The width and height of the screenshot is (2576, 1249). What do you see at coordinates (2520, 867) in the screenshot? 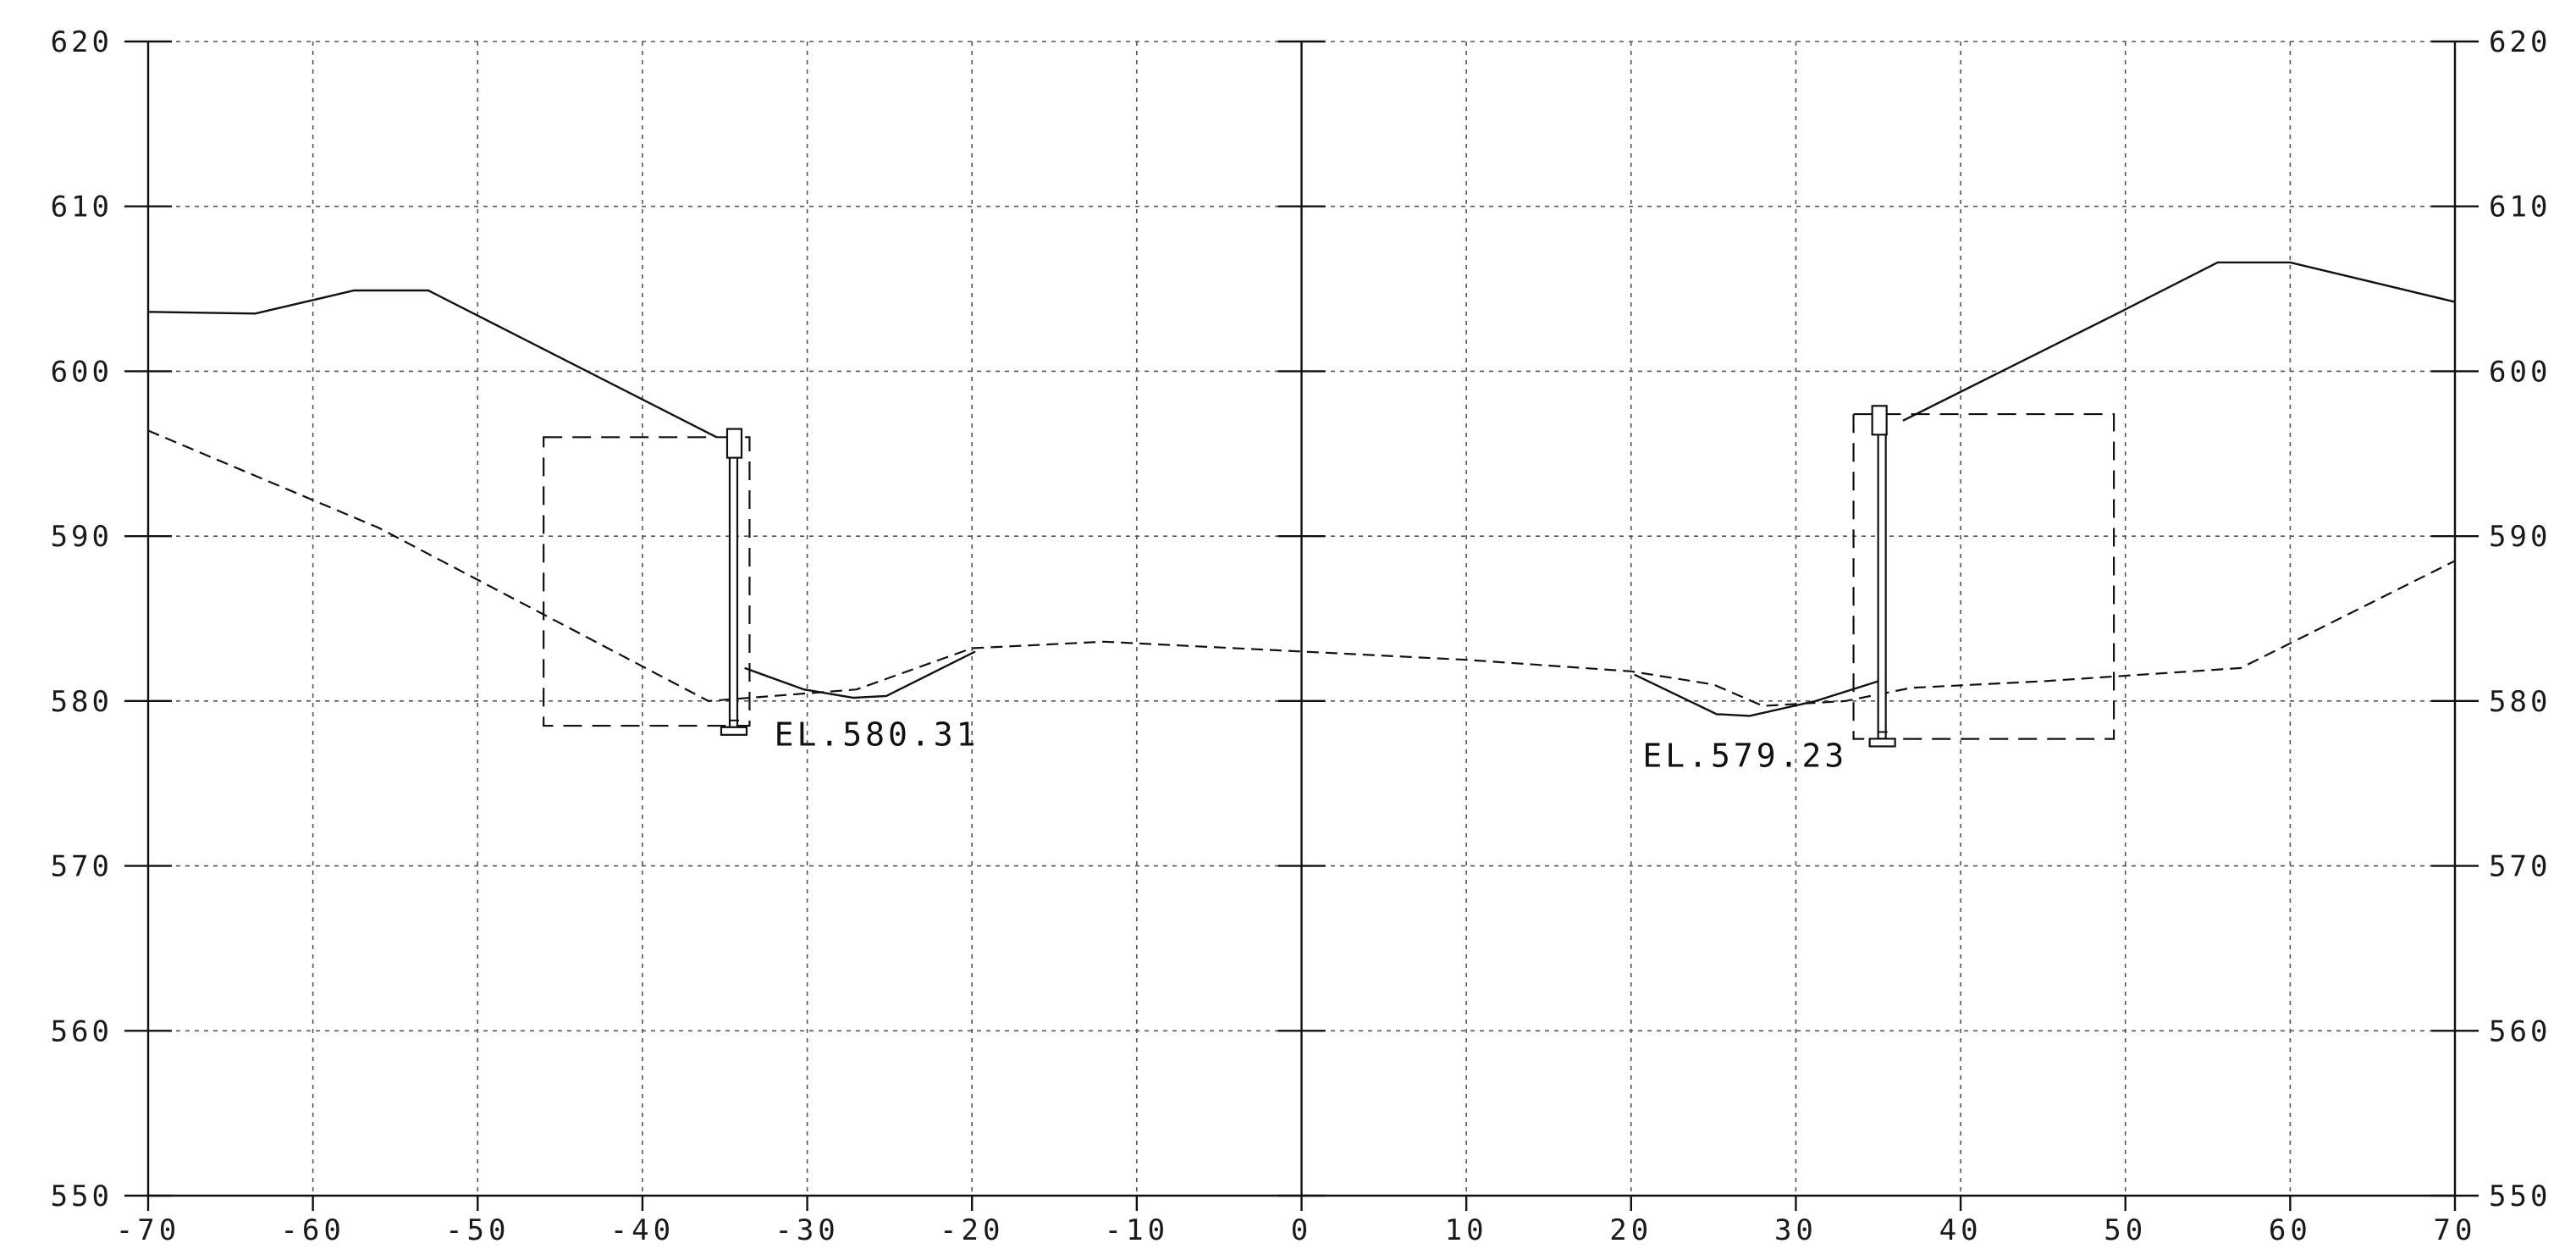
I see `y-tick-label-right: 570` at bounding box center [2520, 867].